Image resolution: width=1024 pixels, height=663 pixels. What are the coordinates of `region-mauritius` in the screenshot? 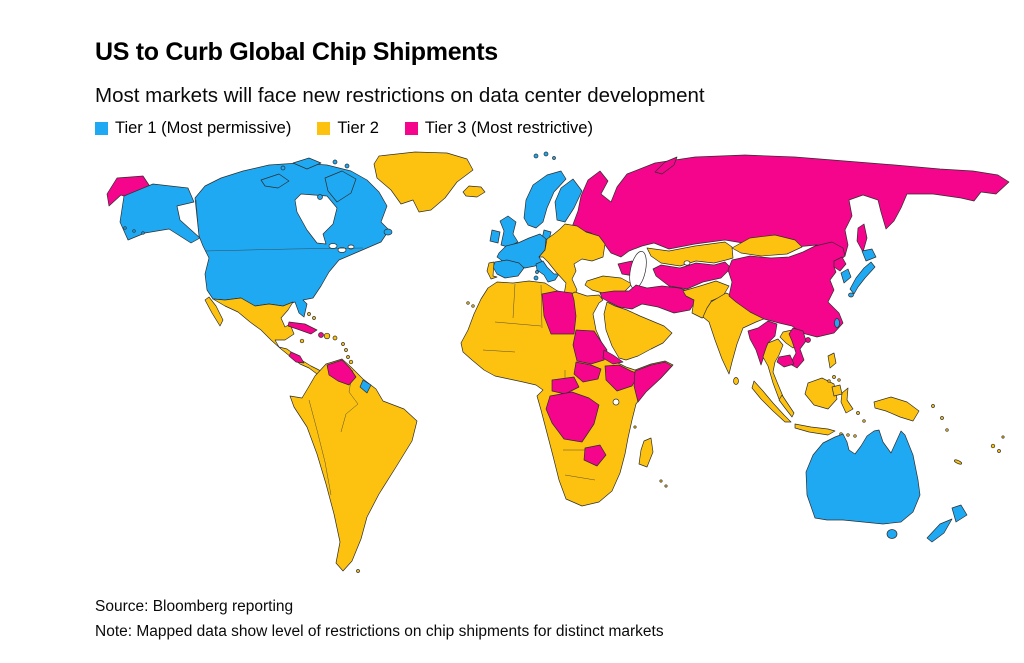 It's located at (661, 481).